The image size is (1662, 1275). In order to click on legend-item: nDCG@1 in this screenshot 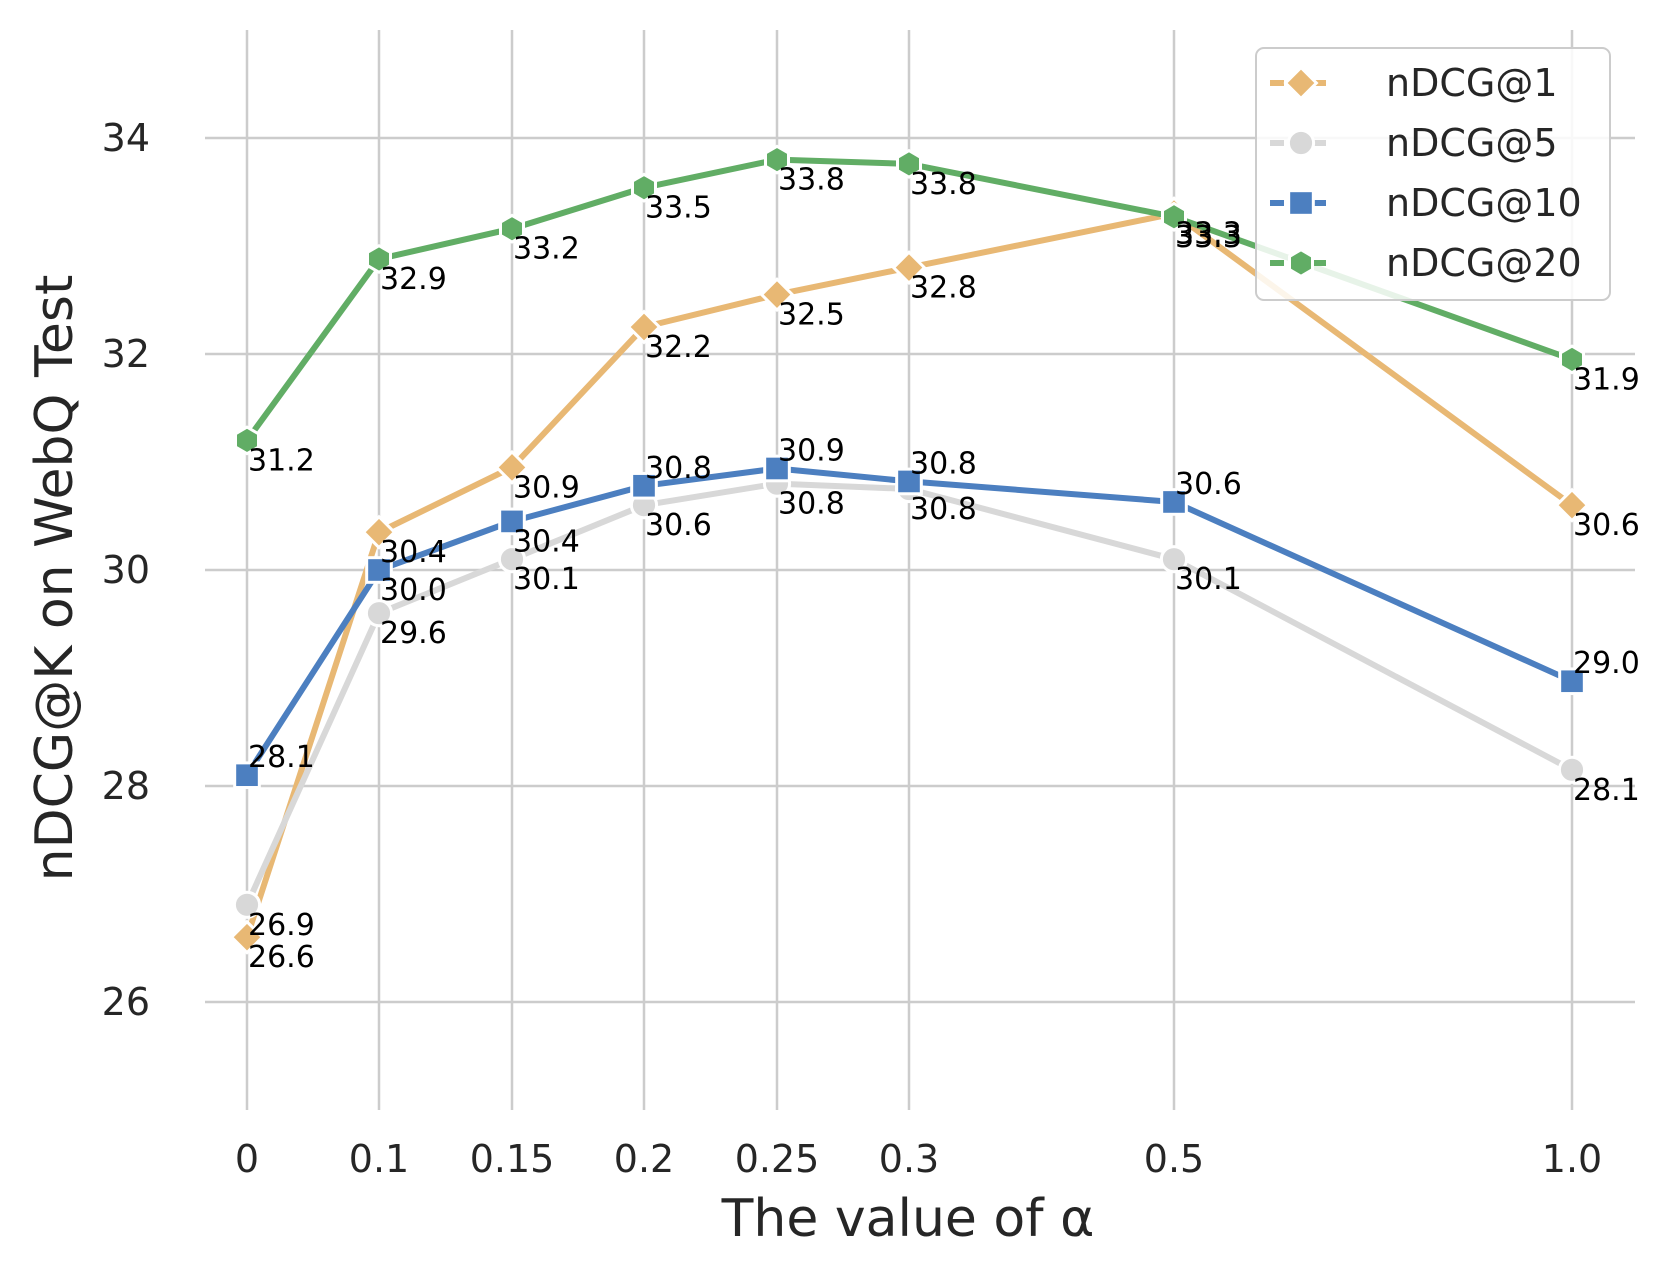, I will do `click(1414, 83)`.